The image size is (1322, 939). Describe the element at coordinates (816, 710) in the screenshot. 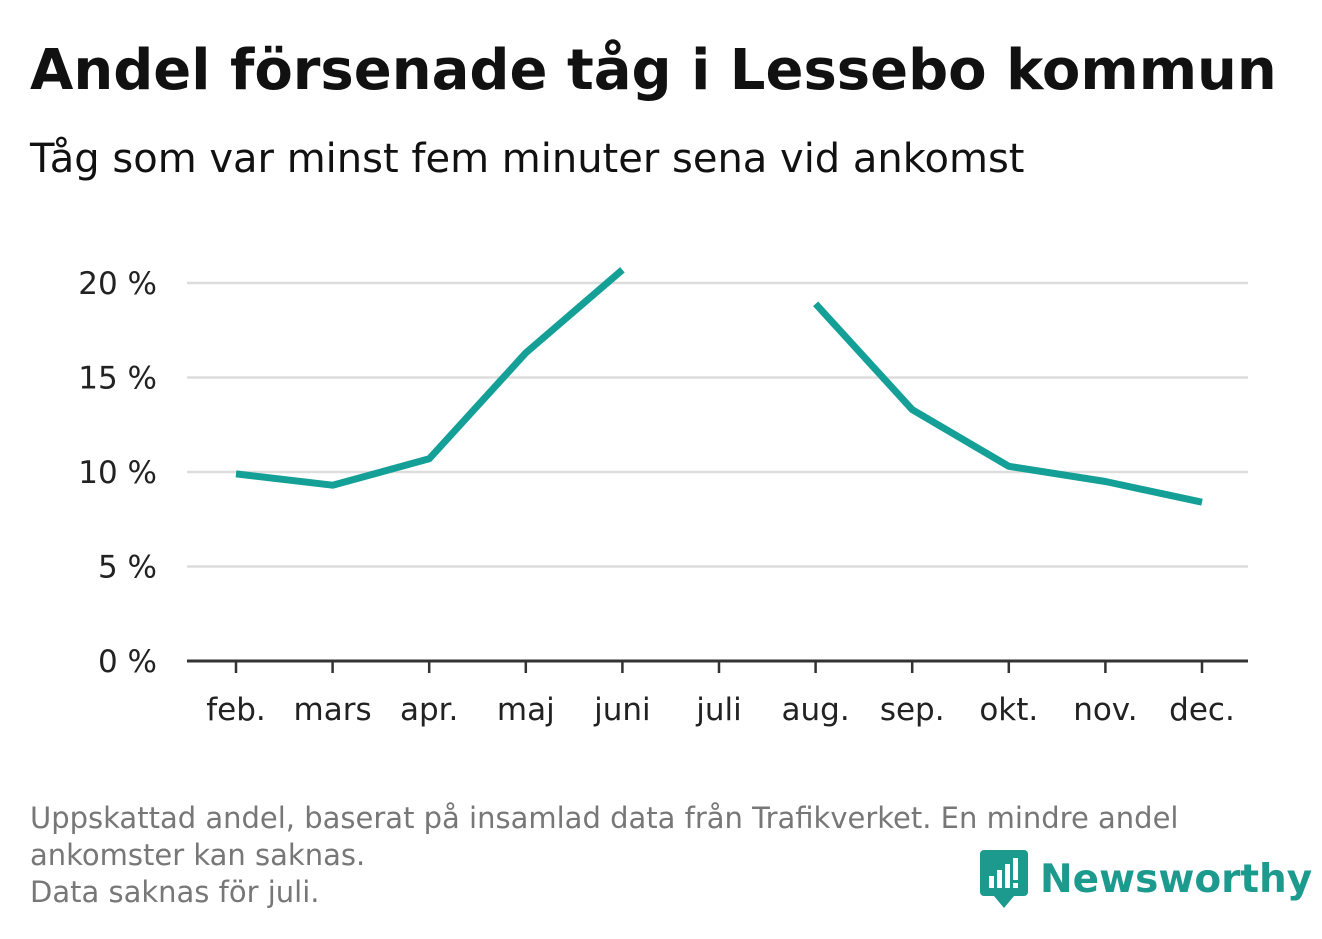

I see `x-tick-label: aug.` at that location.